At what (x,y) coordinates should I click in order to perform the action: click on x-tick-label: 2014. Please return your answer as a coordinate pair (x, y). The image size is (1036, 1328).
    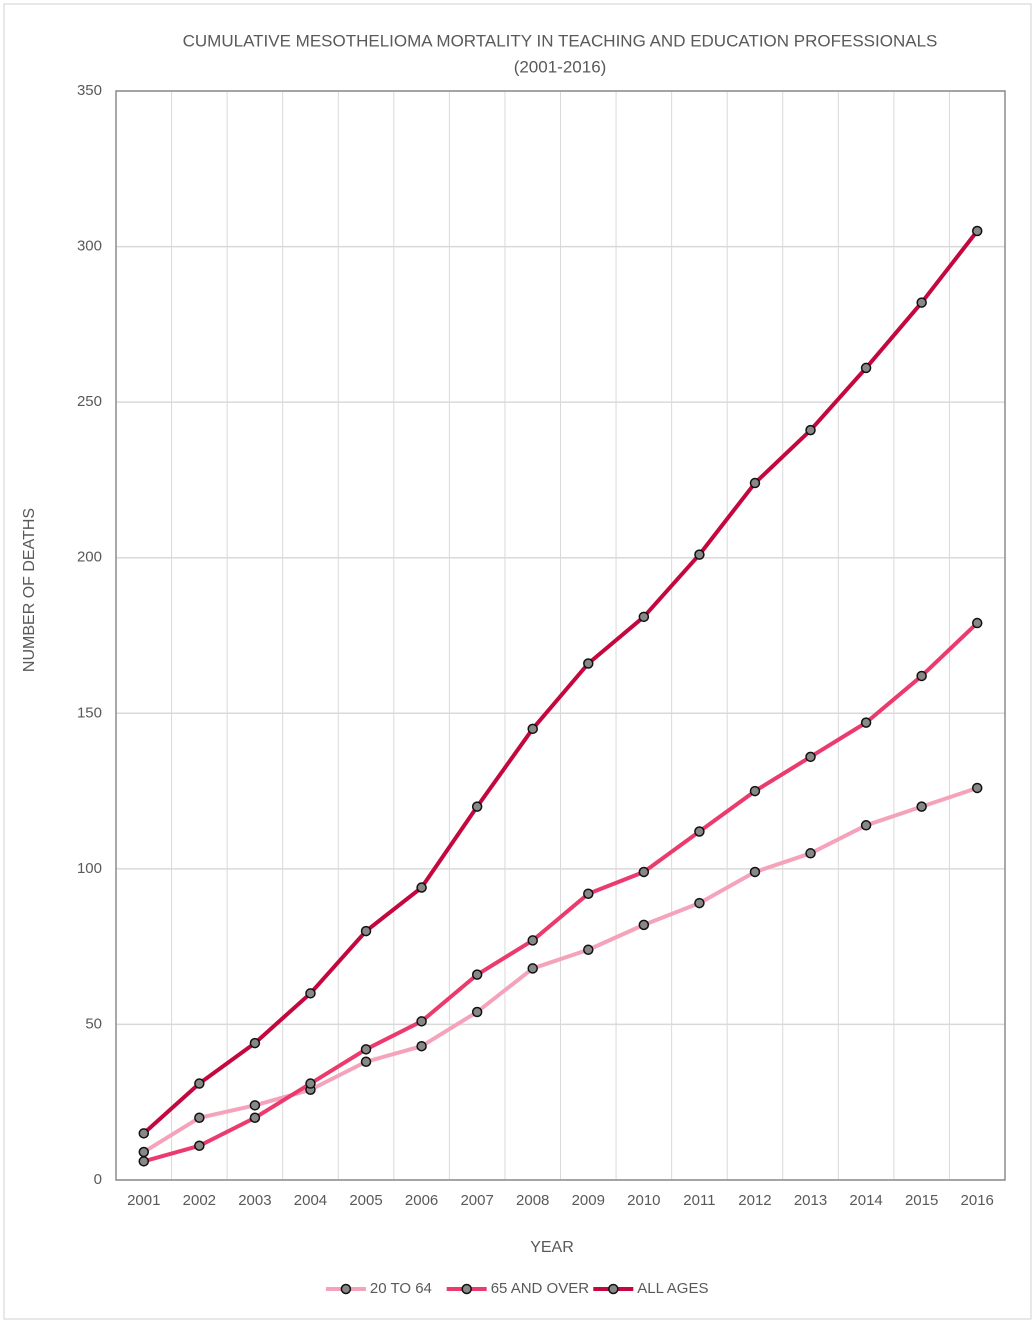
    Looking at the image, I should click on (865, 1200).